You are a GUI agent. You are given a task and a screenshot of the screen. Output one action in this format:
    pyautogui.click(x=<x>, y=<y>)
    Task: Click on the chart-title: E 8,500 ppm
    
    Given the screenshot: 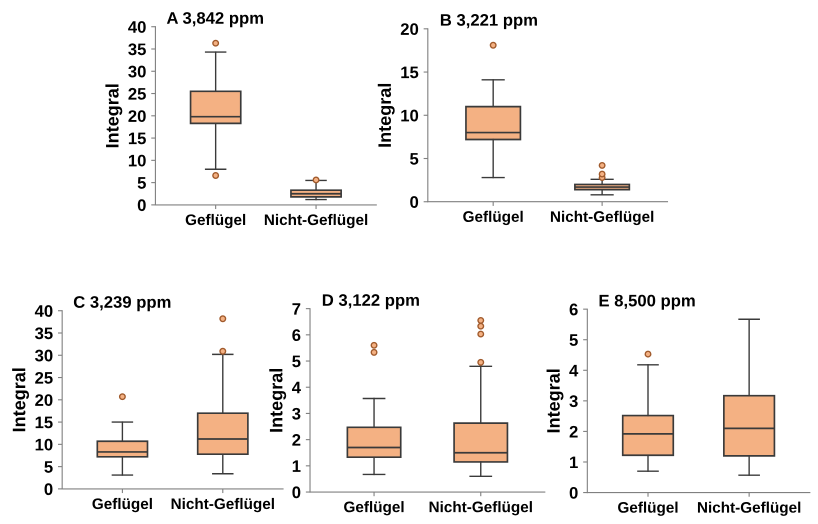 What is the action you would take?
    pyautogui.click(x=647, y=302)
    